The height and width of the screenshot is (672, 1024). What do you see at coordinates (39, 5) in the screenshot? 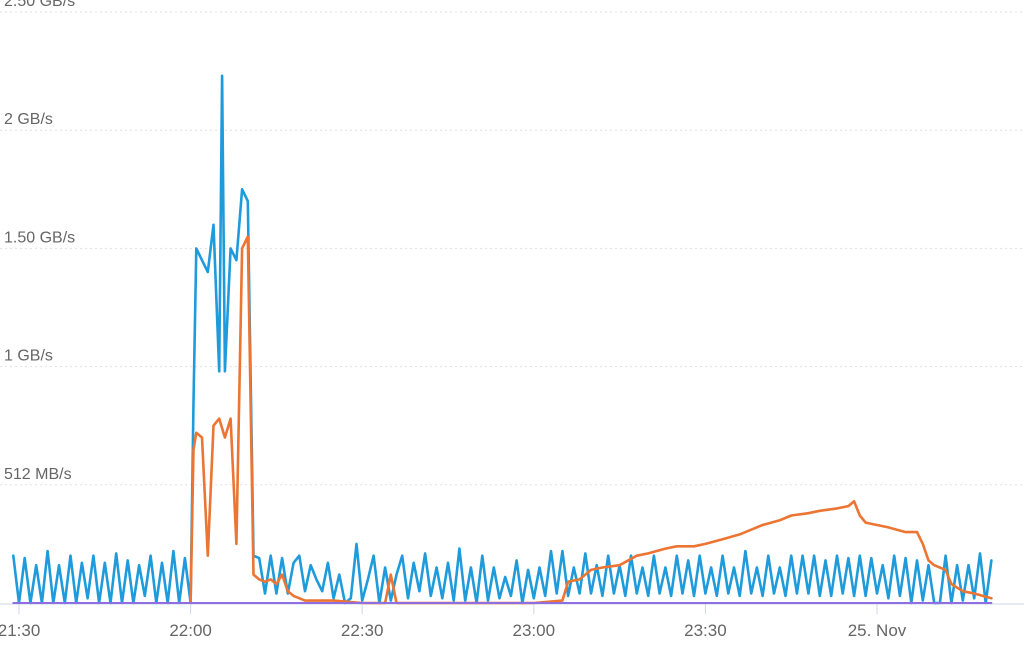
I see `y-tick-label: 2.50 GB/s` at bounding box center [39, 5].